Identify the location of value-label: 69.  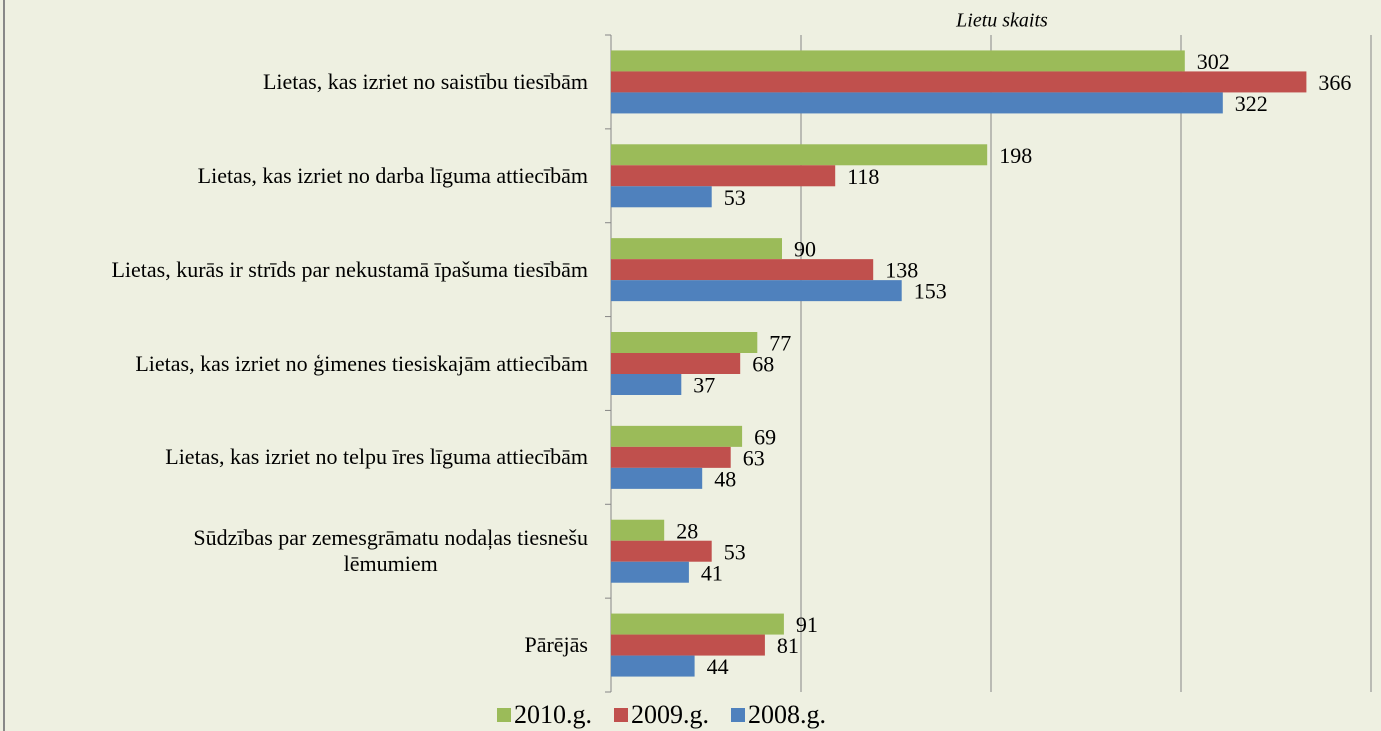
(765, 436).